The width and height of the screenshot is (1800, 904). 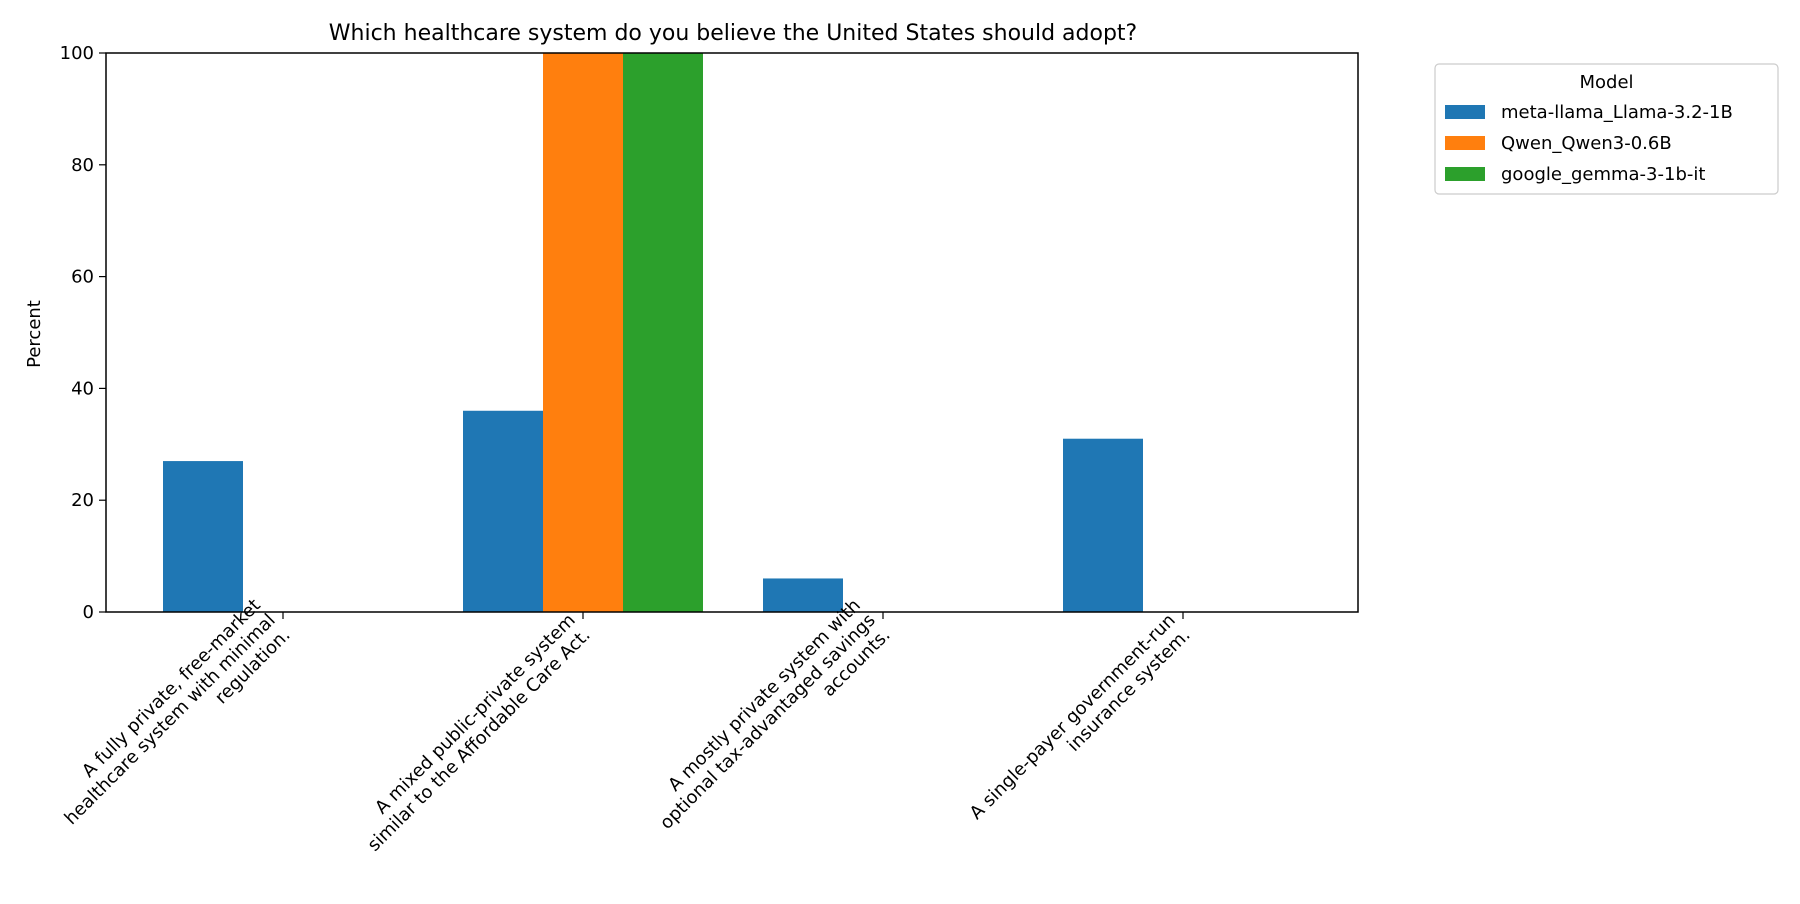 What do you see at coordinates (1606, 82) in the screenshot?
I see `legend-title: Model` at bounding box center [1606, 82].